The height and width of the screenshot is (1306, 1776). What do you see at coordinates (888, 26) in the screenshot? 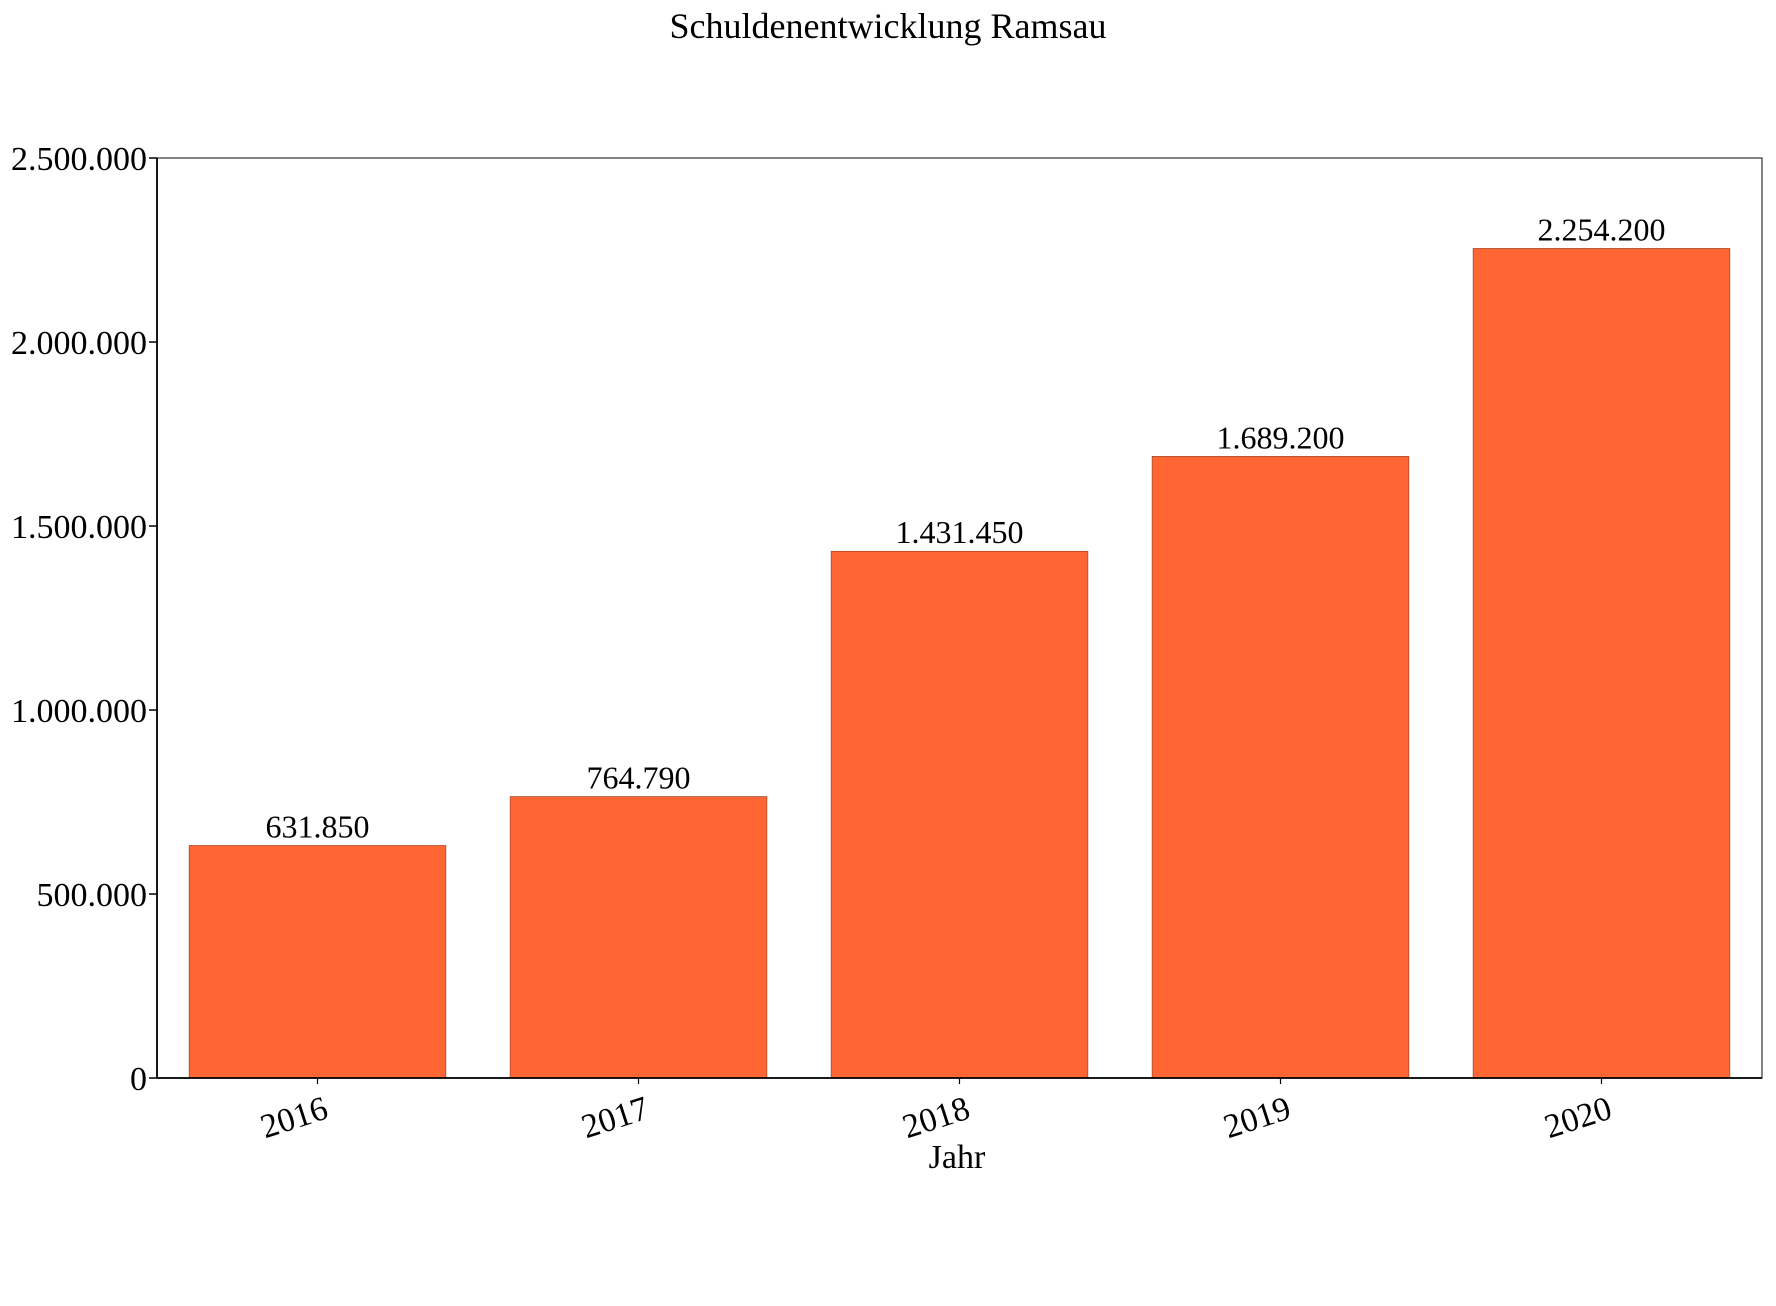
I see `chart-title: Schuldenentwicklung Ramsau` at bounding box center [888, 26].